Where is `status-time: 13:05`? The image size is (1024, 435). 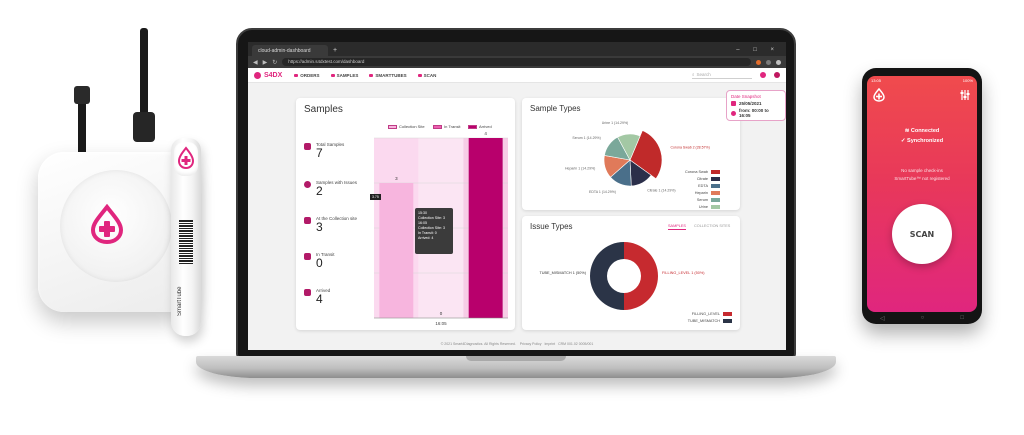 status-time: 13:05 is located at coordinates (876, 80).